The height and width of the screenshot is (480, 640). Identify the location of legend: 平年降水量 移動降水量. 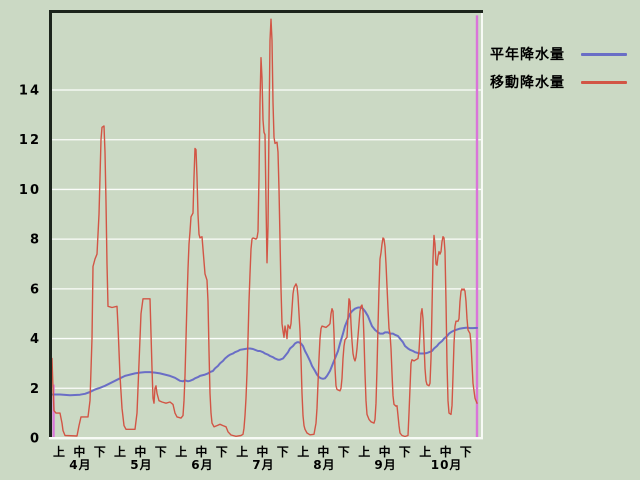
(558, 68).